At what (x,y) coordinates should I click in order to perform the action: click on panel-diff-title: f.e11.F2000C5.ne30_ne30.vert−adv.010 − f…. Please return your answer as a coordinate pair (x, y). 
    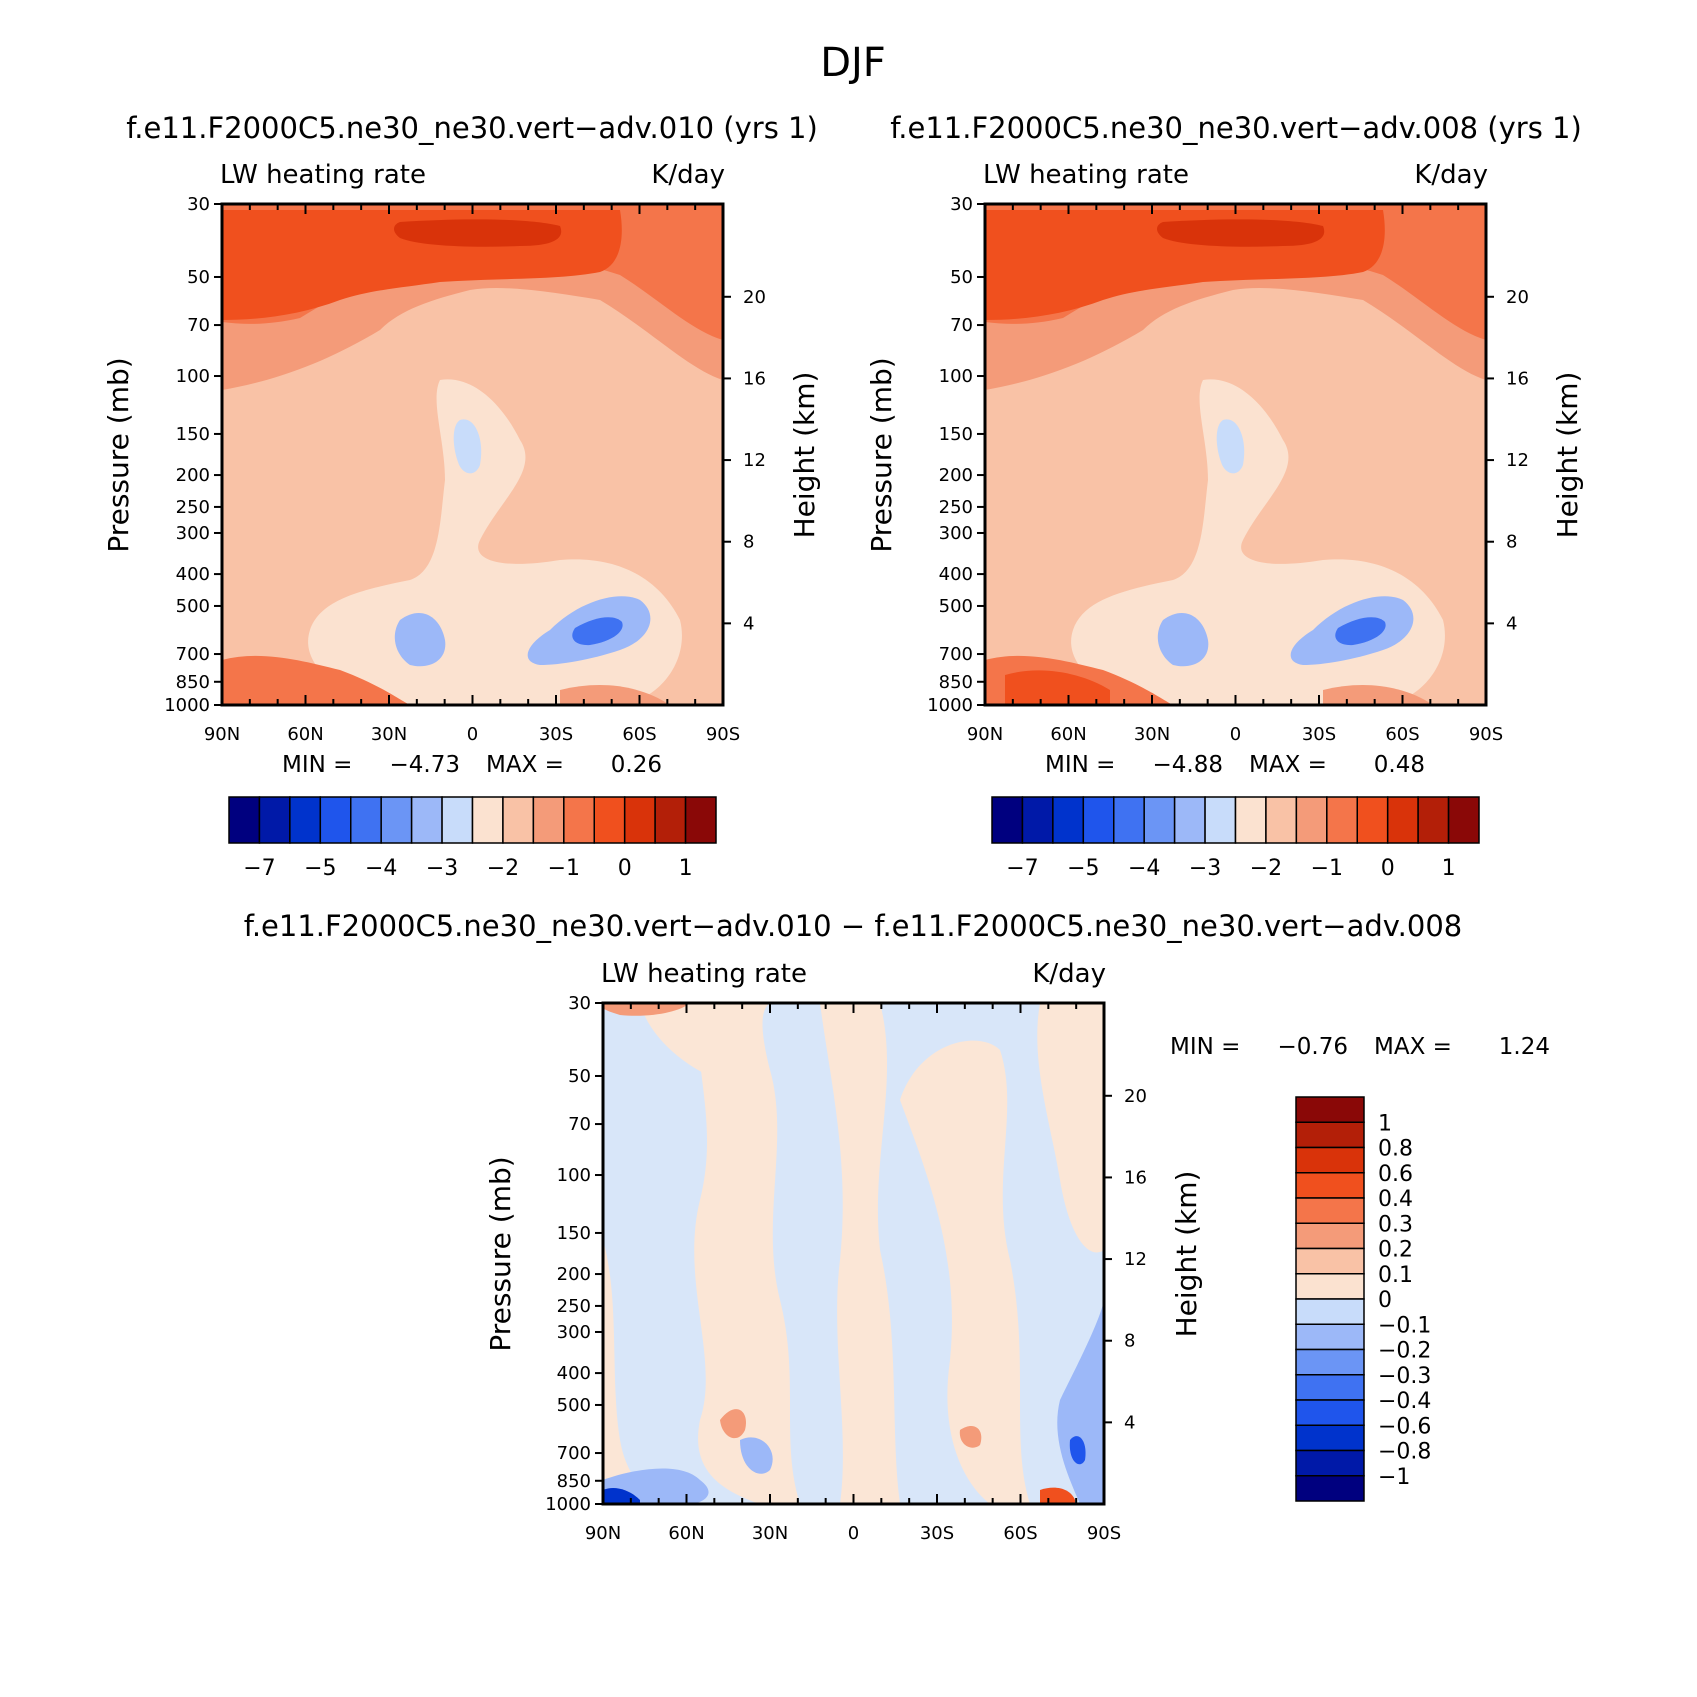
    Looking at the image, I should click on (853, 926).